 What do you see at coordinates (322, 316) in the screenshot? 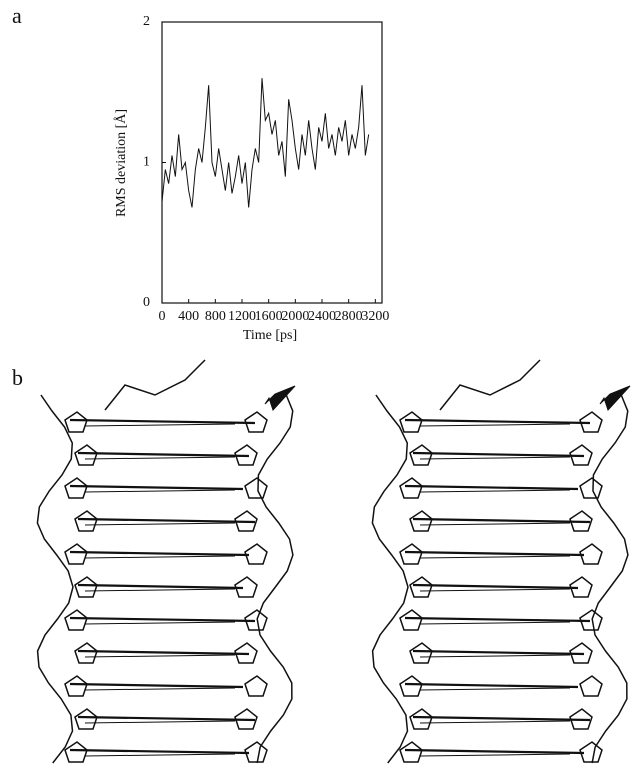
I see `x-tick-label: 2400` at bounding box center [322, 316].